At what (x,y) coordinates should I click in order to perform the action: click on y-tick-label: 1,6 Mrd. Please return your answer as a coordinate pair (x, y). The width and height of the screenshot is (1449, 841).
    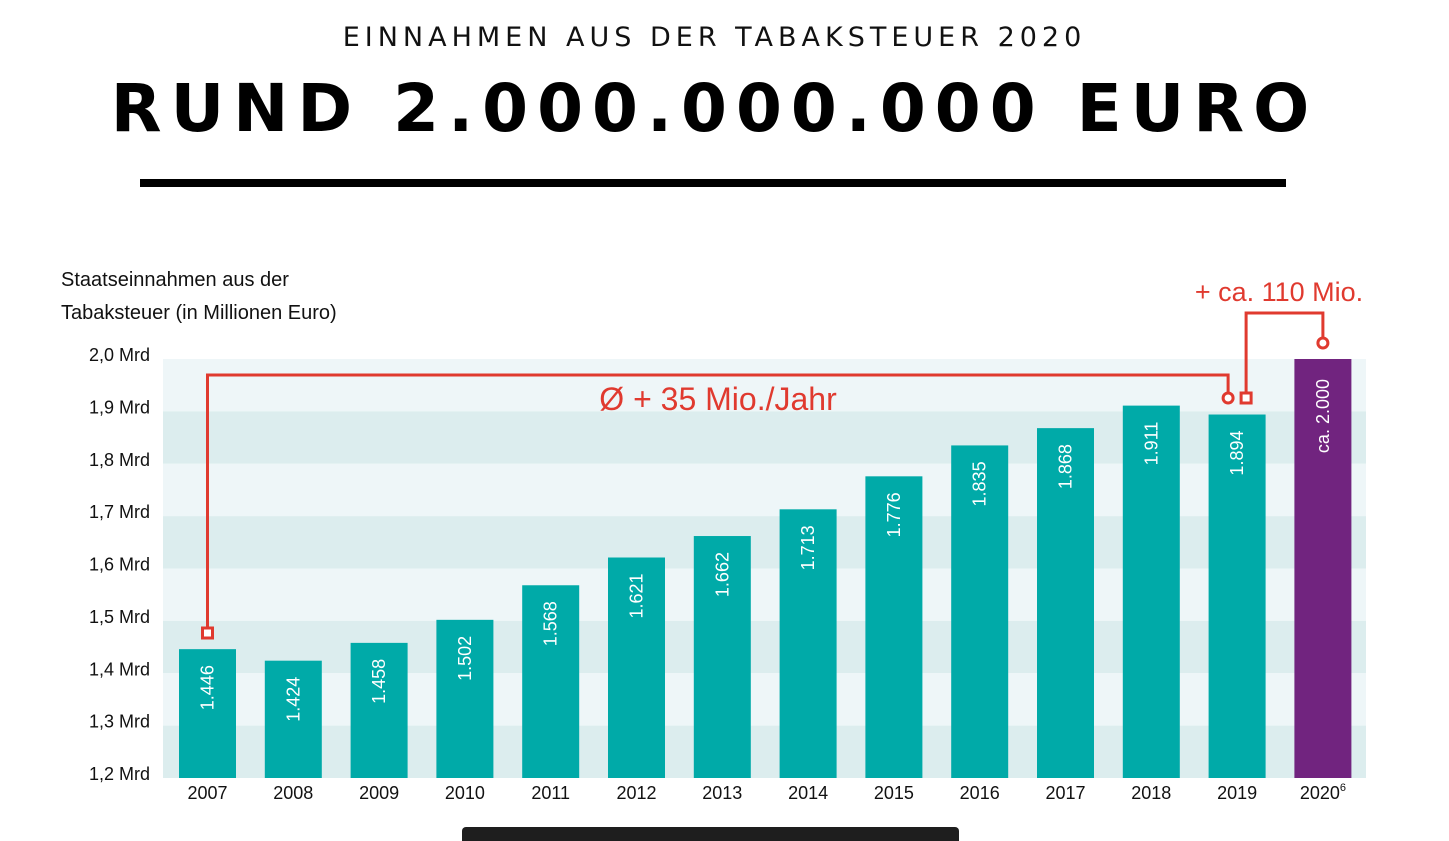
    Looking at the image, I should click on (119, 565).